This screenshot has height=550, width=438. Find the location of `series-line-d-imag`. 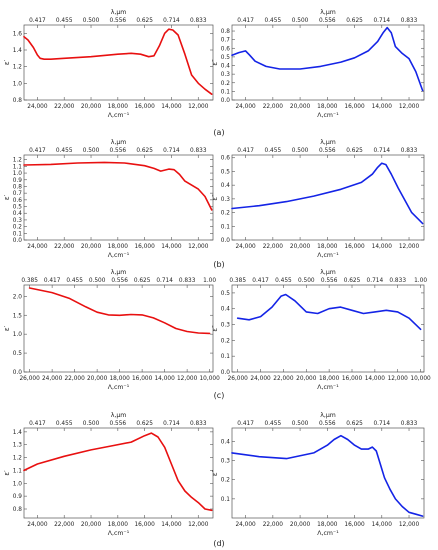

series-line-d-imag is located at coordinates (327, 475).